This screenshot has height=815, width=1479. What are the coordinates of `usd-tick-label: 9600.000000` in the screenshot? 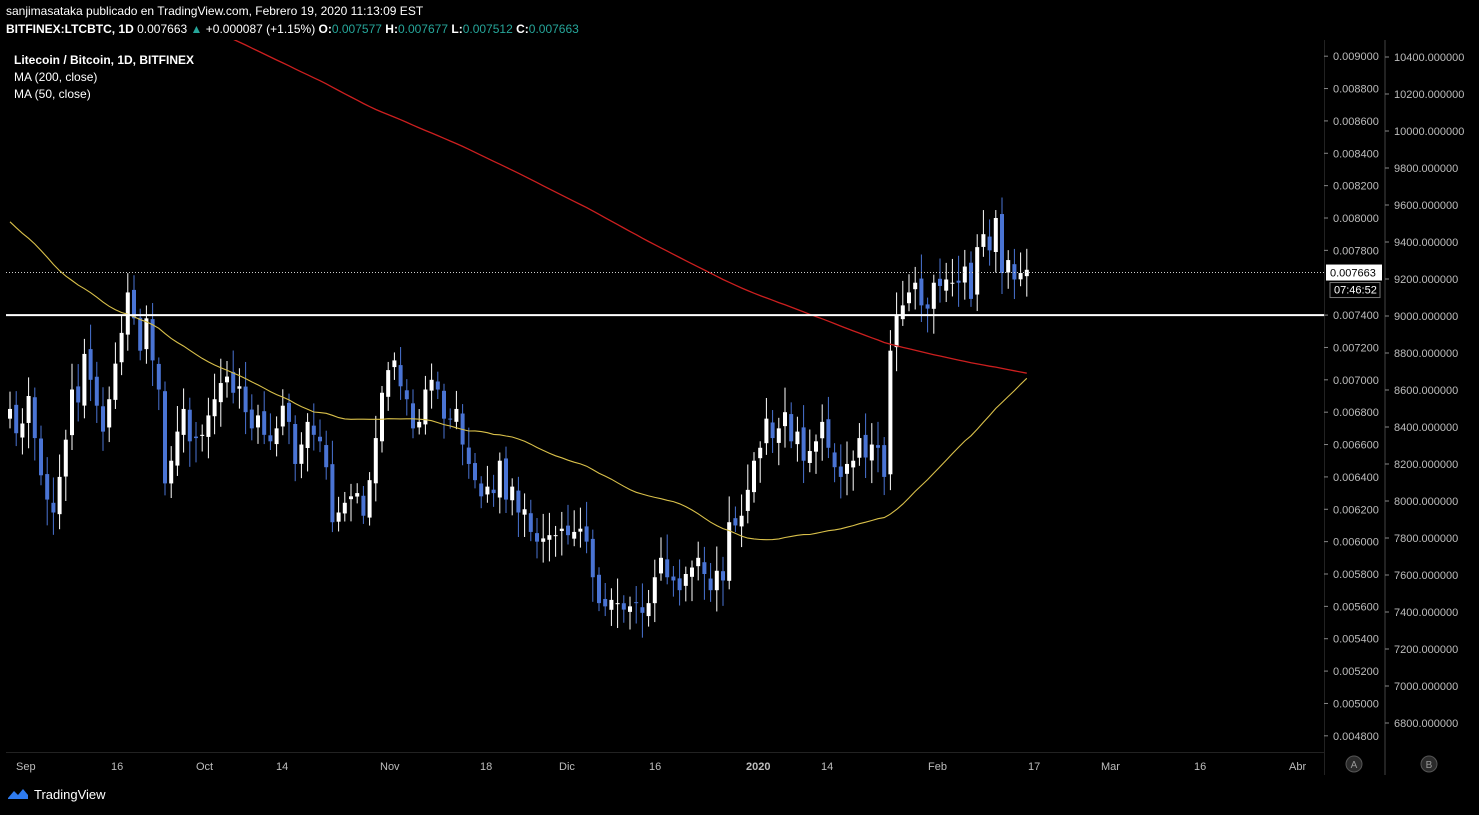 It's located at (1426, 206).